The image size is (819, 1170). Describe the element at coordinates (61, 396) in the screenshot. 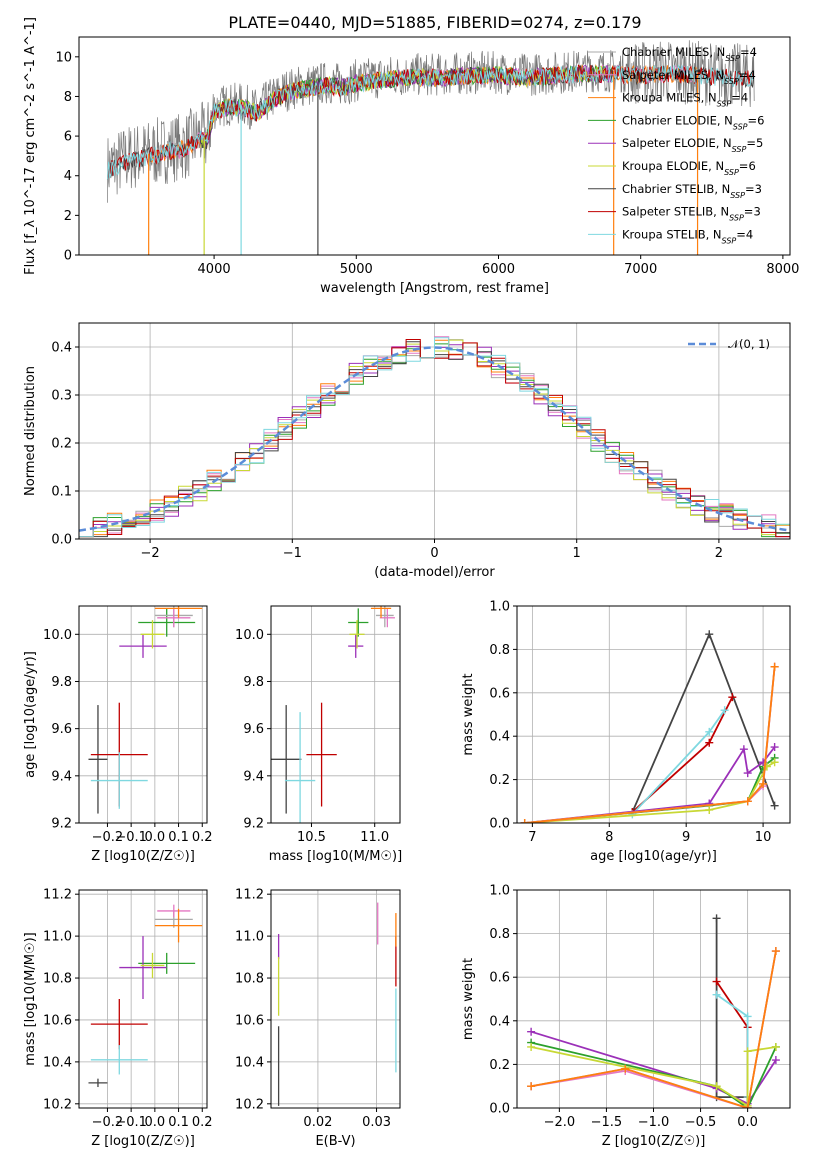

I see `y-tick-label: 0.3` at that location.